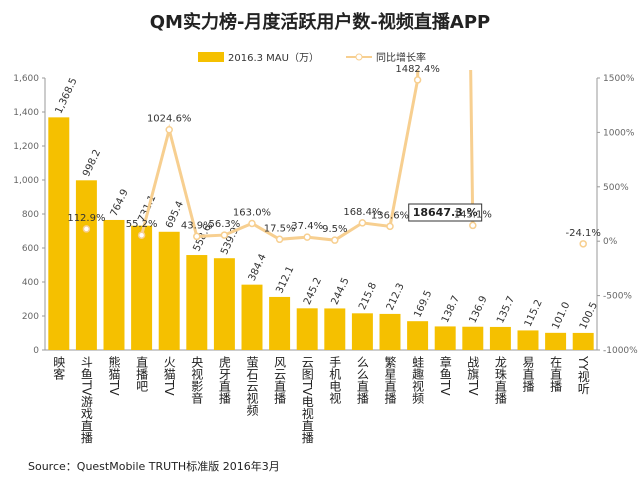  I want to click on x-tick-label: 章鱼TV, so click(445, 376).